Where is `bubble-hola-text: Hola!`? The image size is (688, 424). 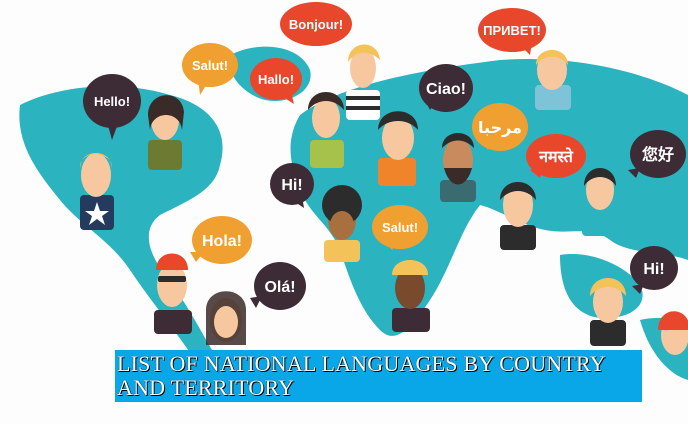
bubble-hola-text: Hola! is located at coordinates (222, 241).